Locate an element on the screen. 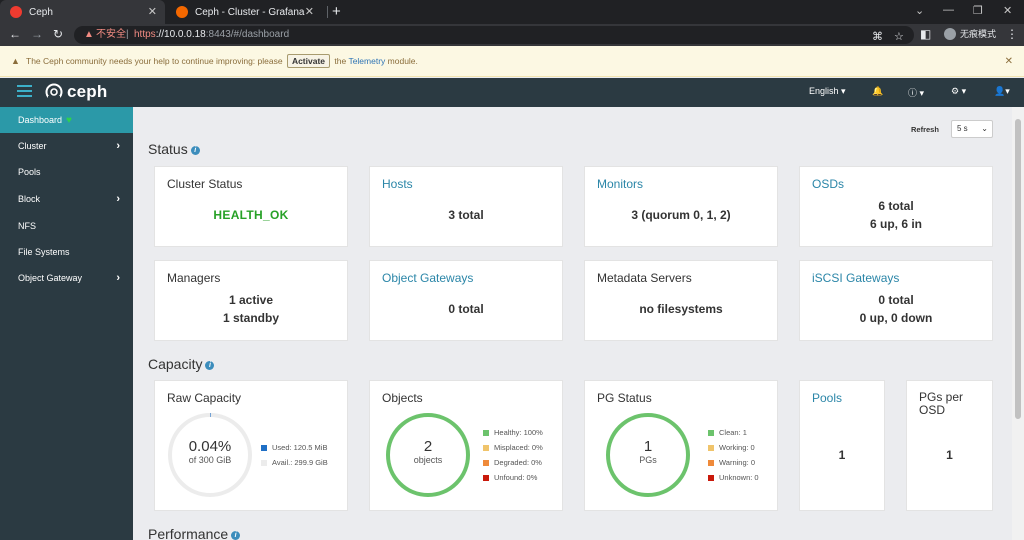  sidebar-item-block: Block › is located at coordinates (66, 199).